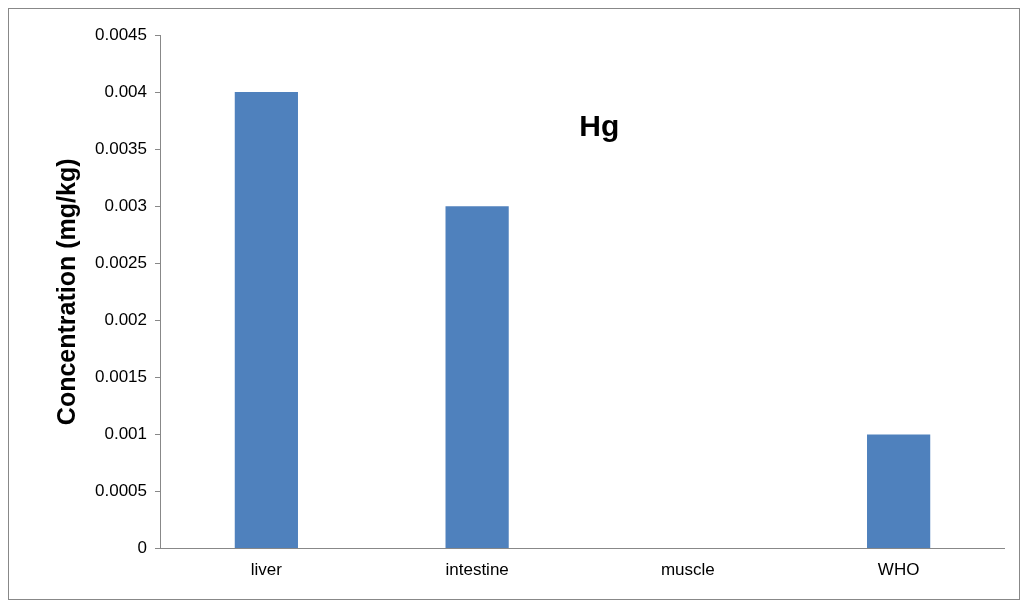 The height and width of the screenshot is (607, 1028). I want to click on y-tick-label: 0.001, so click(125, 434).